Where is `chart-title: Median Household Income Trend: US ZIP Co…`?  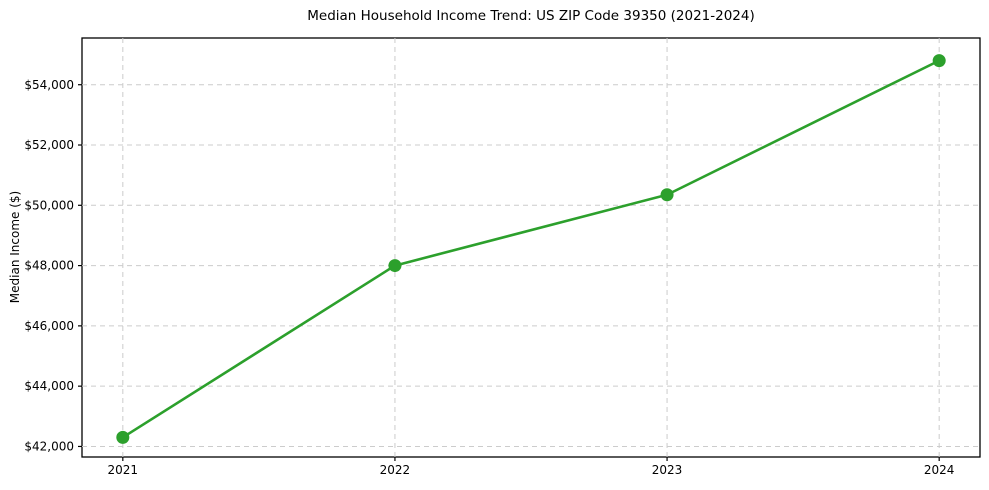 chart-title: Median Household Income Trend: US ZIP Co… is located at coordinates (531, 16).